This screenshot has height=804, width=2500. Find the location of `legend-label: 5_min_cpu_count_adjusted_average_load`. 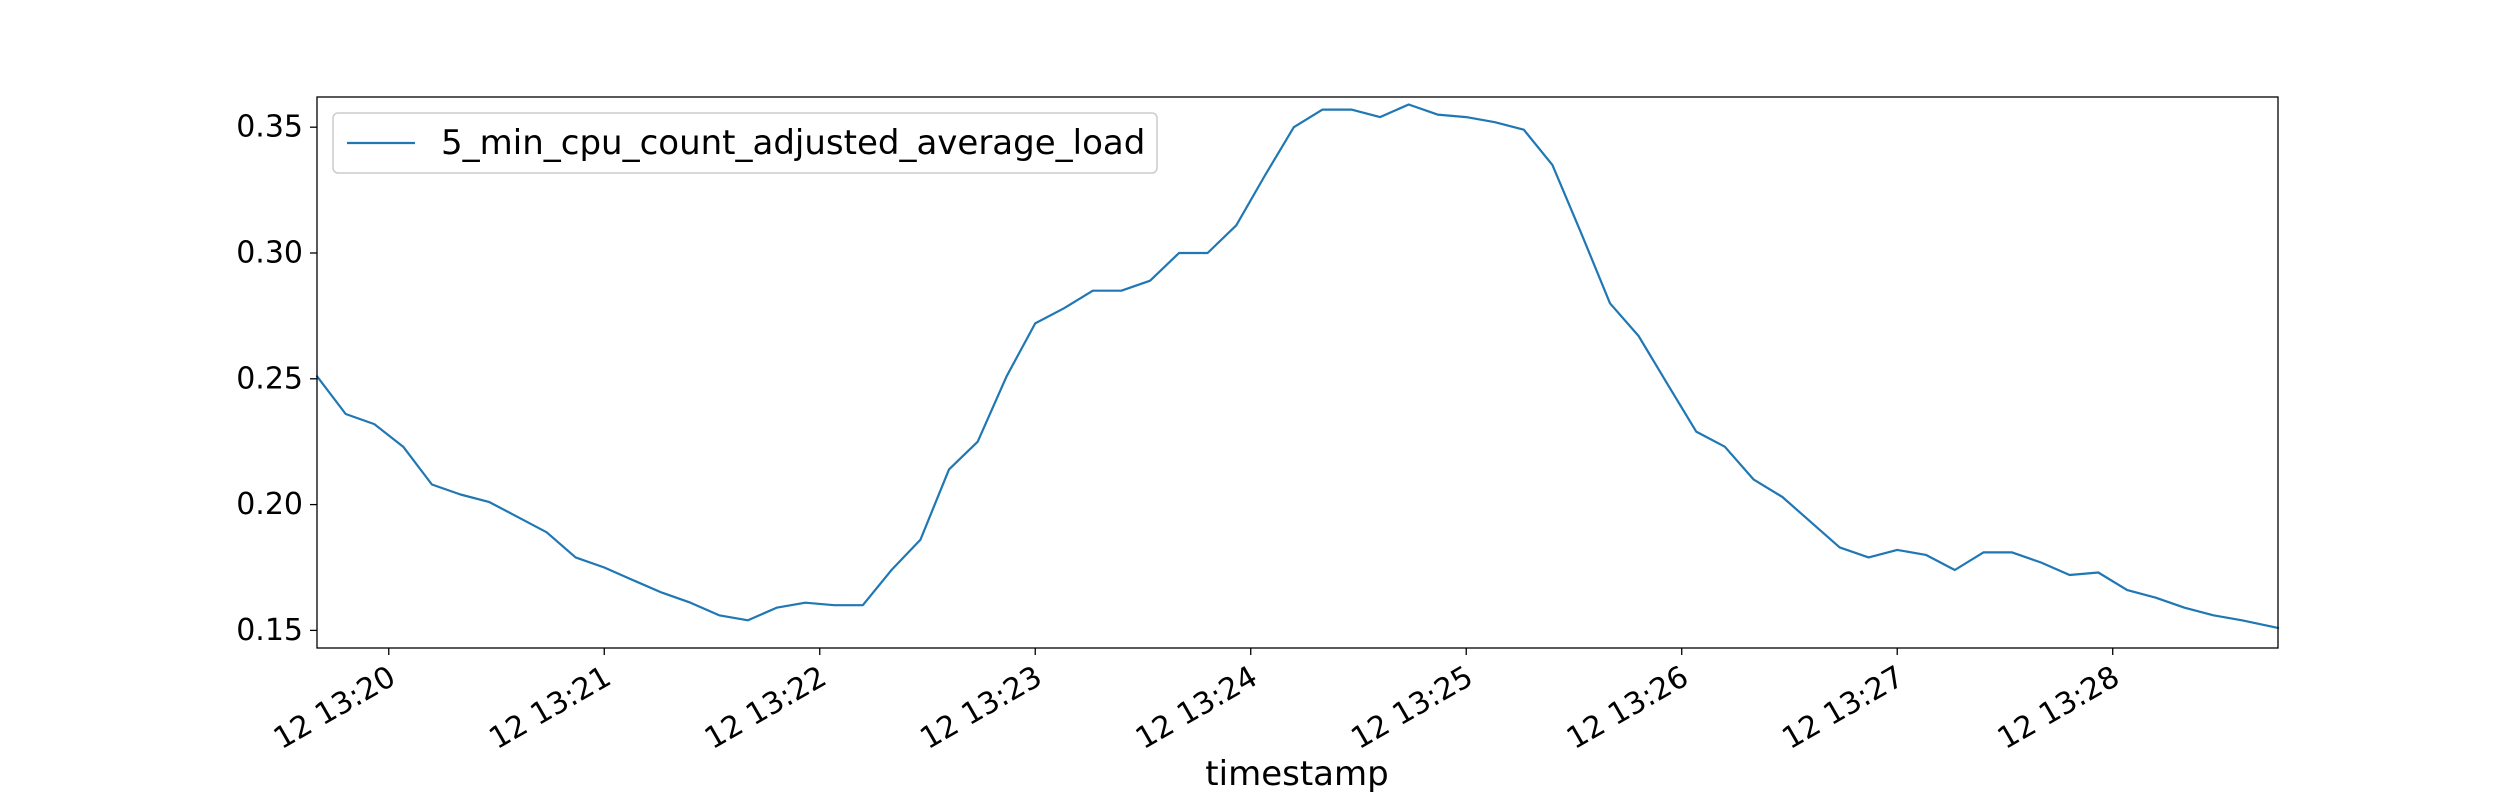

legend-label: 5_min_cpu_count_adjusted_average_load is located at coordinates (793, 143).